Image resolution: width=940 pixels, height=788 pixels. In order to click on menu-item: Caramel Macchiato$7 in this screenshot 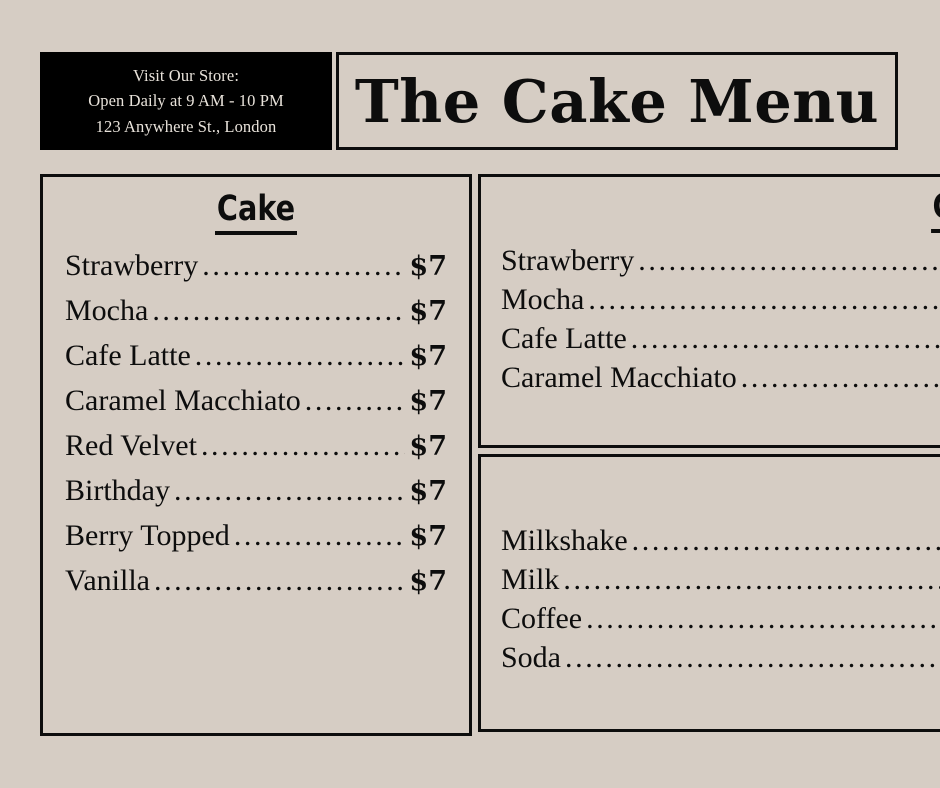, I will do `click(720, 377)`.